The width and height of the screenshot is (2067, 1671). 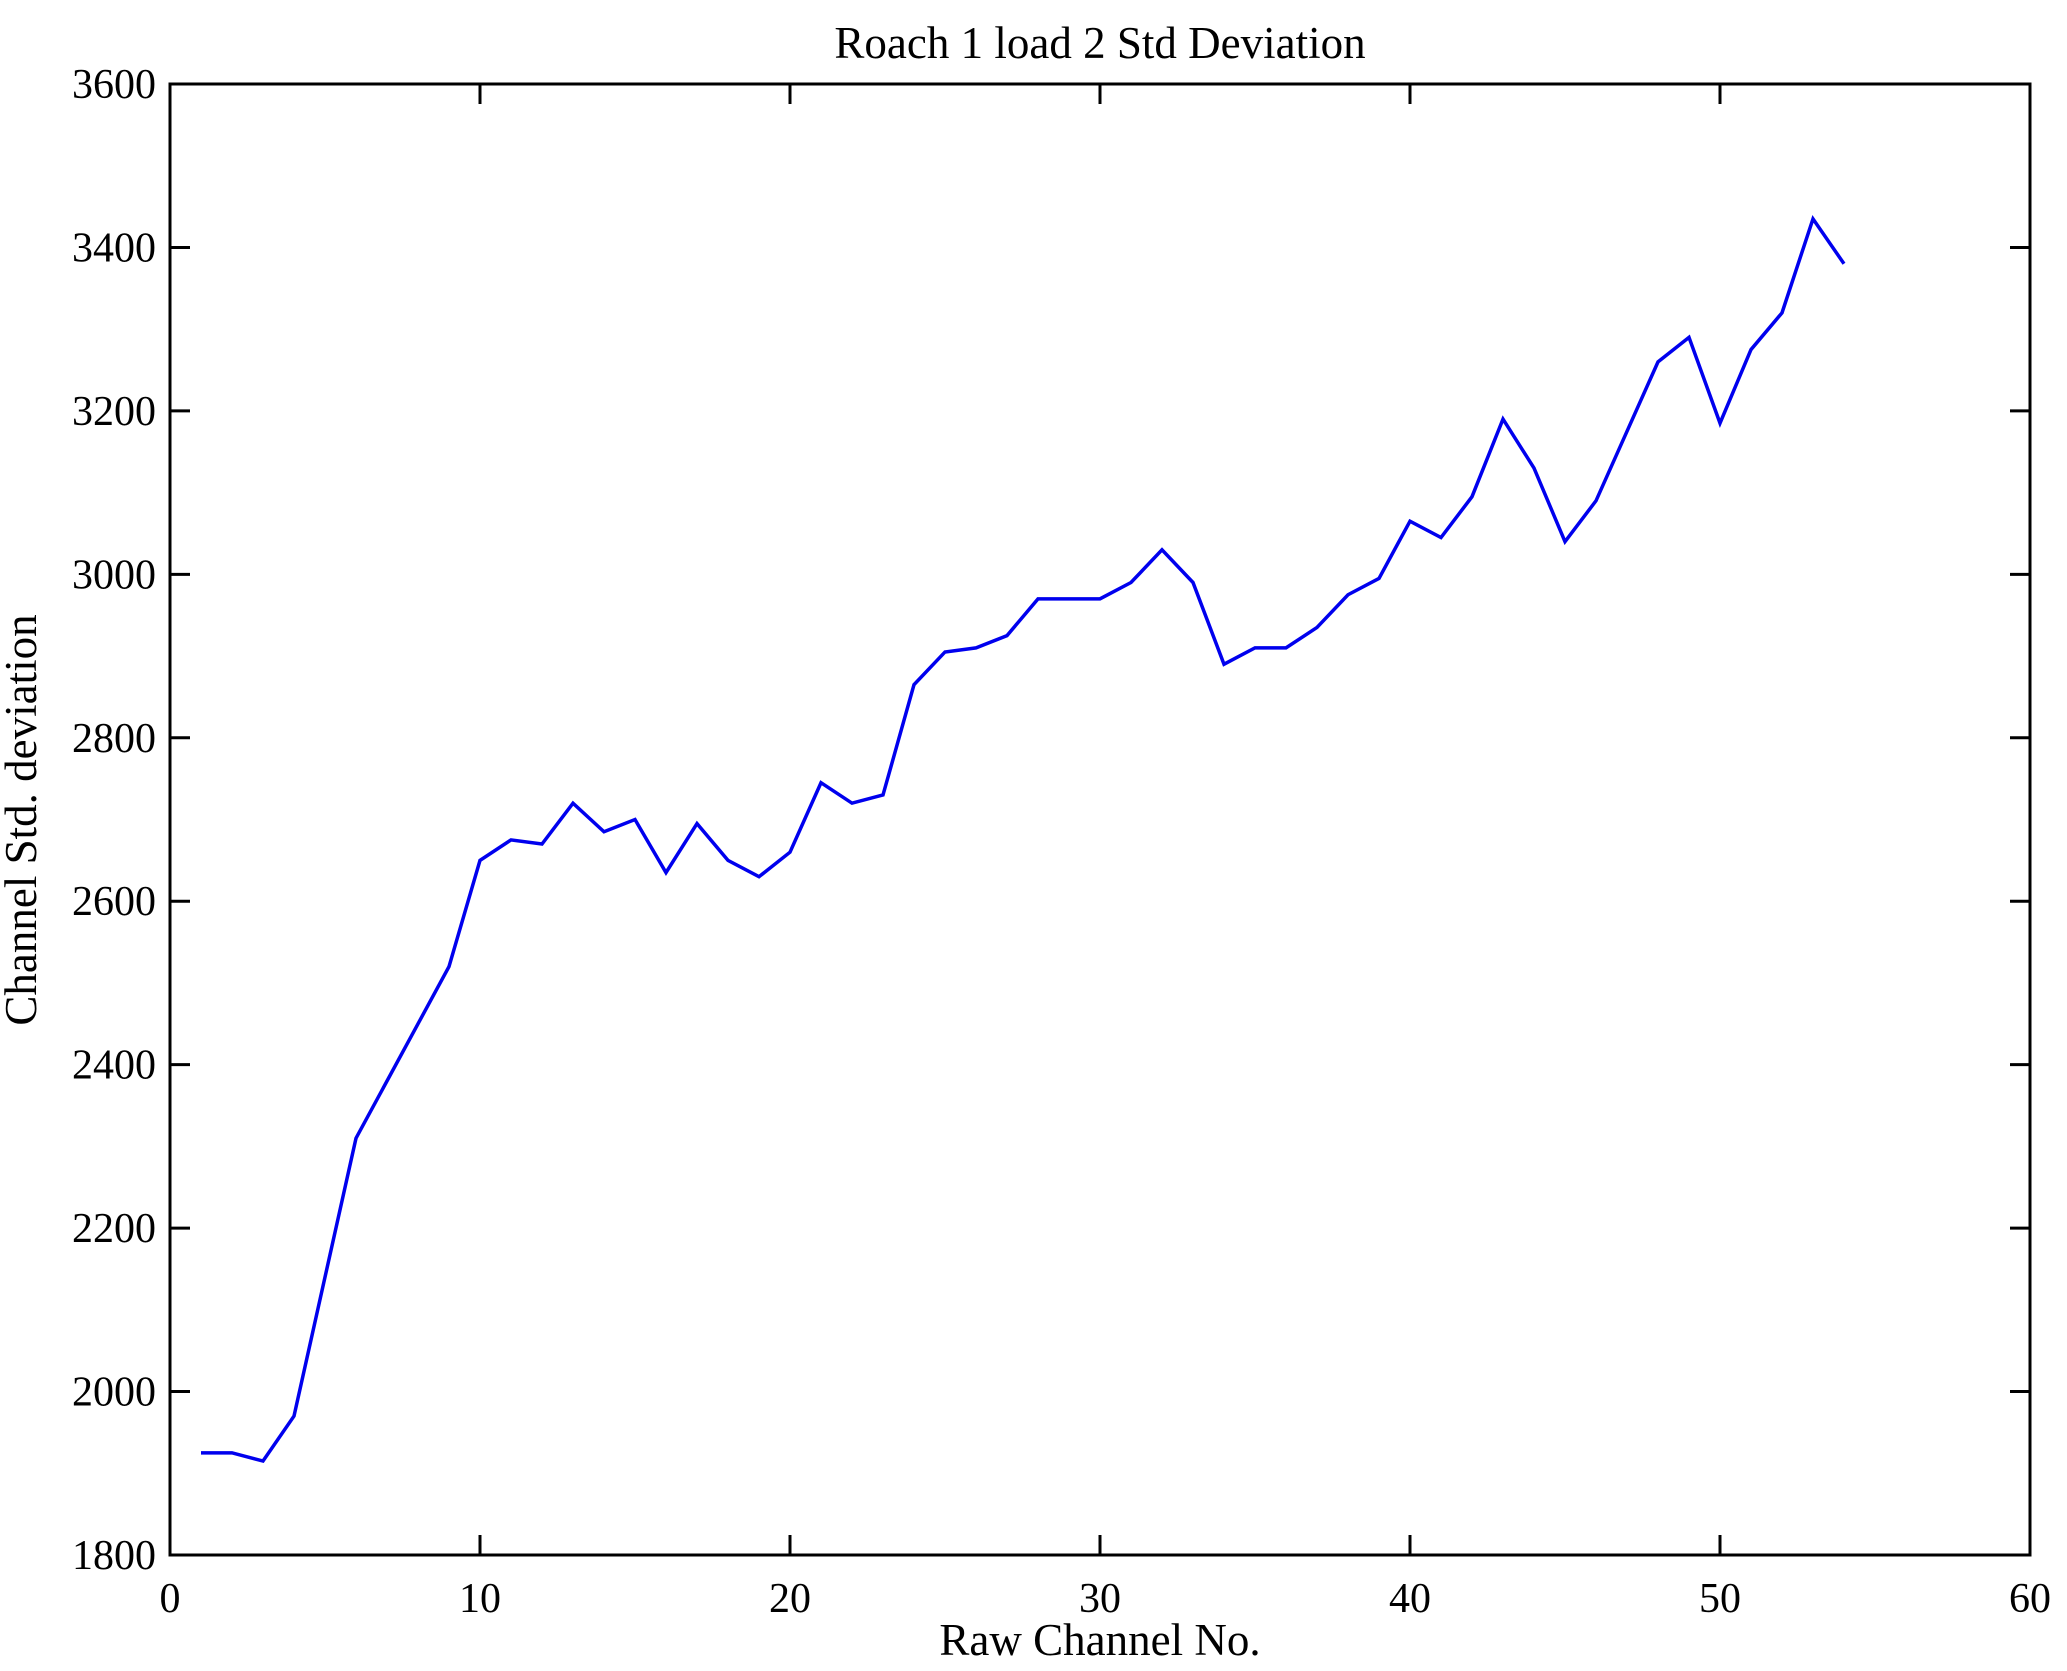 I want to click on y-tick-label: 2000, so click(x=114, y=1393).